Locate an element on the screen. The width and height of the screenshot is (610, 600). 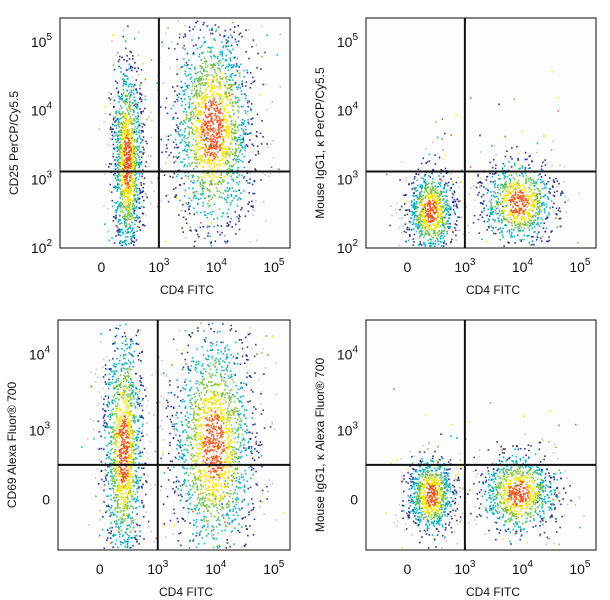
y-tick-label: 104 is located at coordinates (42, 110).